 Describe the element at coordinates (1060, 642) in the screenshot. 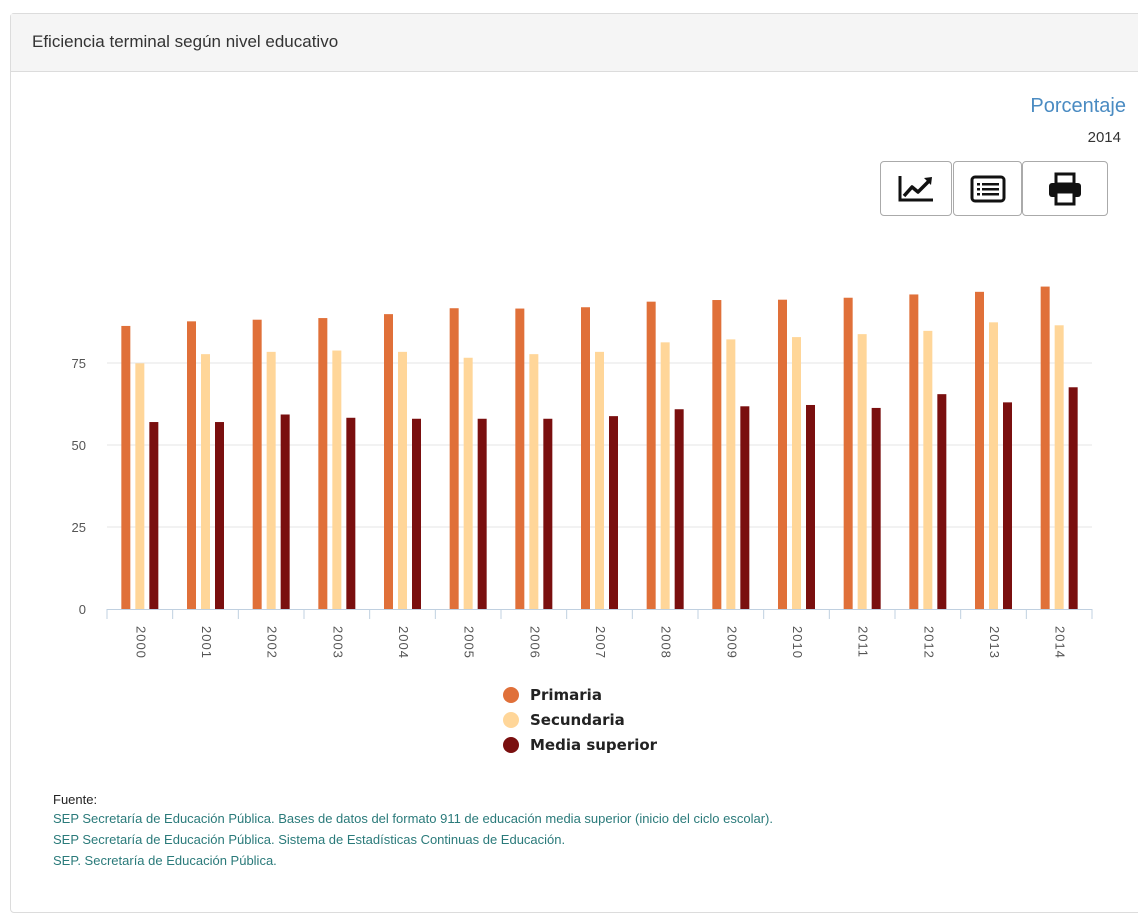

I see `x-tick-label: 2014` at that location.